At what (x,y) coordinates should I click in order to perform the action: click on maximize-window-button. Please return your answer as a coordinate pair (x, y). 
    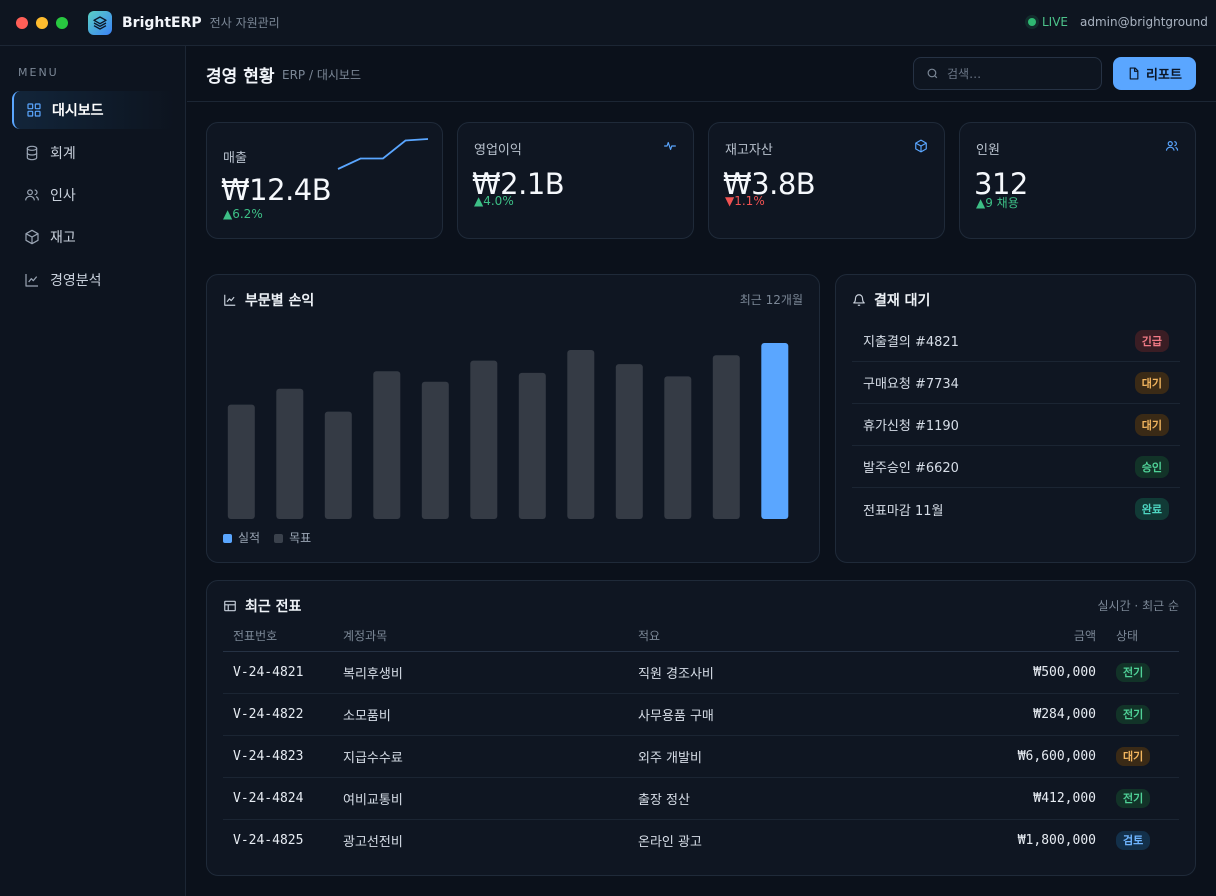
    Looking at the image, I should click on (62, 22).